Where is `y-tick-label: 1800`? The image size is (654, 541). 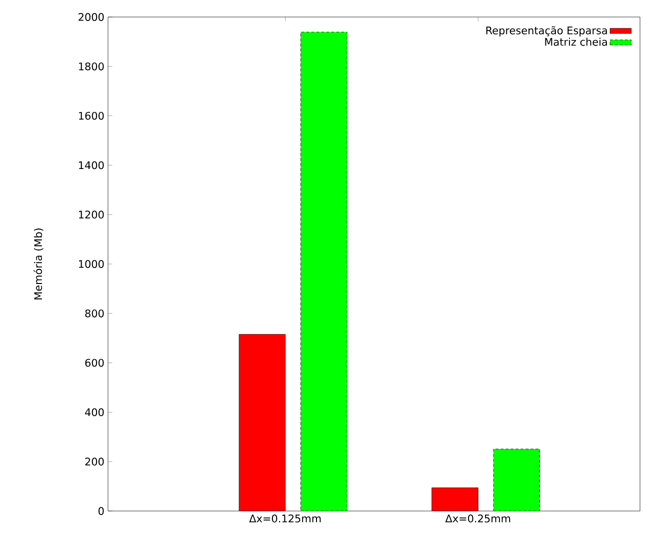 y-tick-label: 1800 is located at coordinates (91, 66).